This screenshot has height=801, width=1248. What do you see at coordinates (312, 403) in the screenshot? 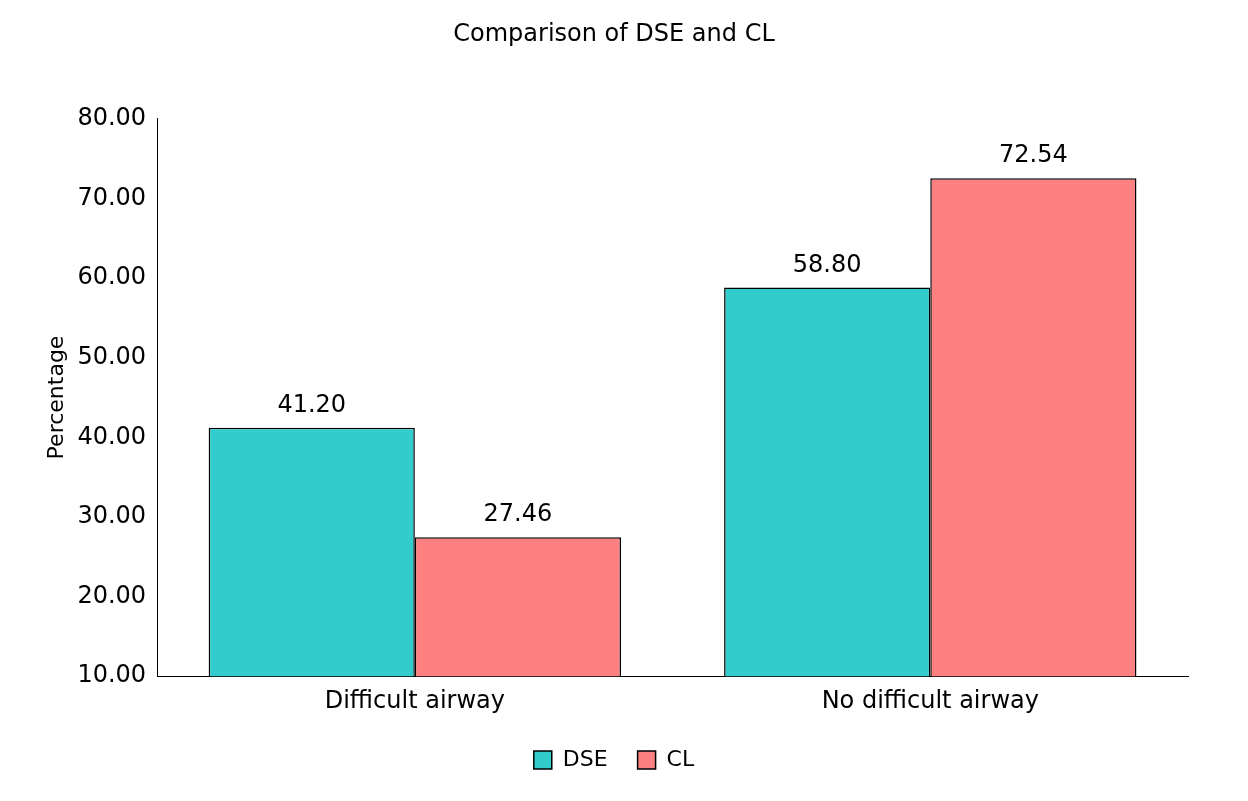
I see `data-label: 41.20` at bounding box center [312, 403].